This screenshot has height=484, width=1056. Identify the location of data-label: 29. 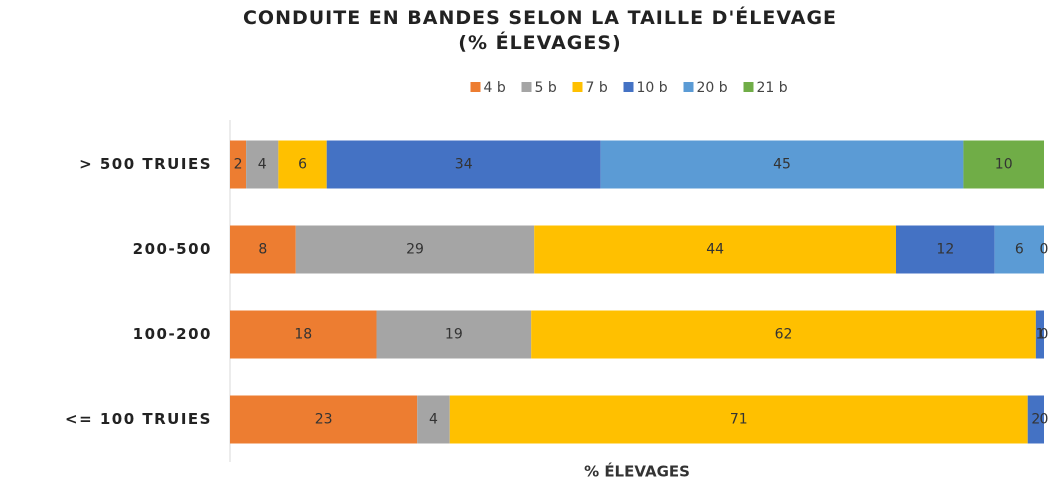
(415, 250).